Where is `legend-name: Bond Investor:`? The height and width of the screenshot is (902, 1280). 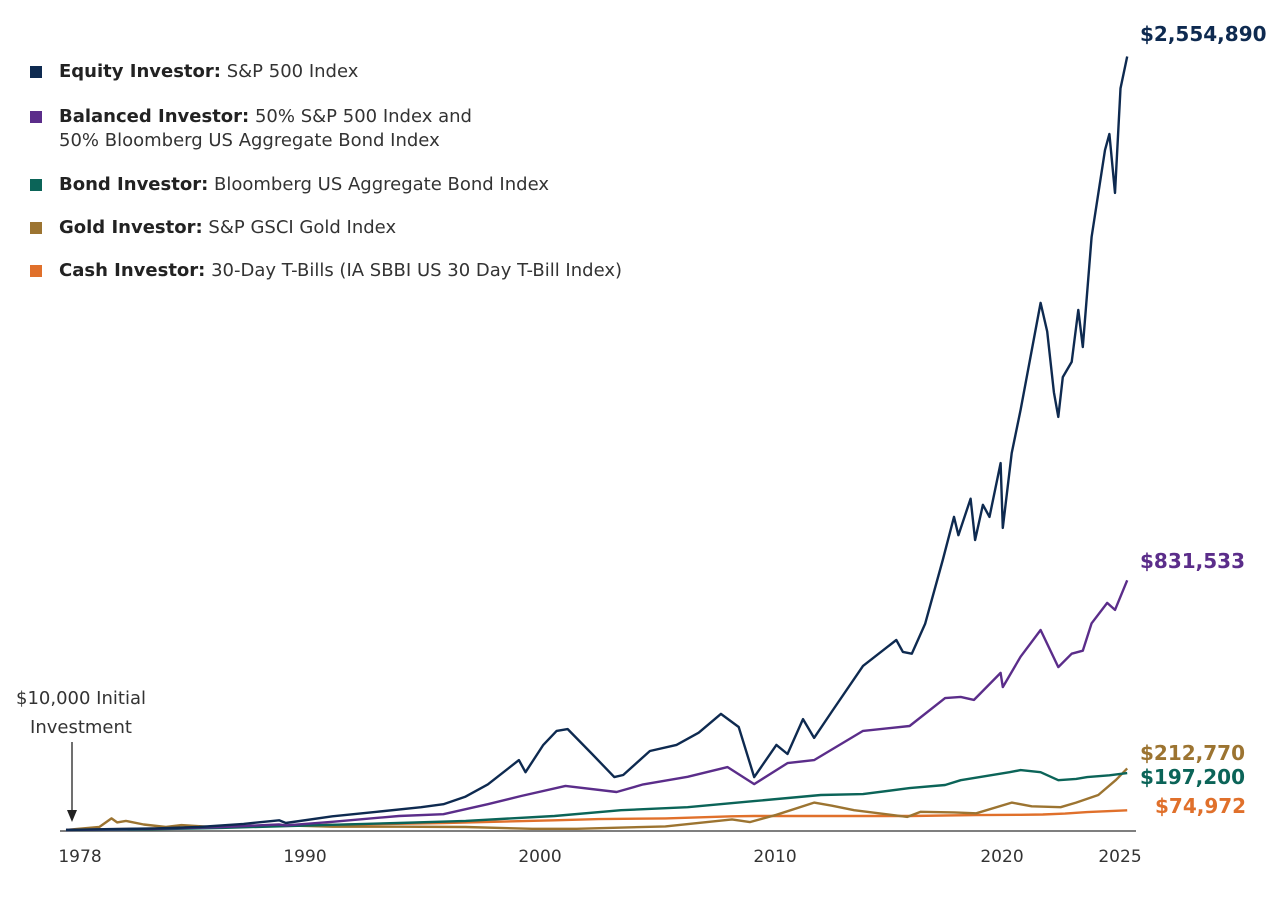 legend-name: Bond Investor: is located at coordinates (134, 184).